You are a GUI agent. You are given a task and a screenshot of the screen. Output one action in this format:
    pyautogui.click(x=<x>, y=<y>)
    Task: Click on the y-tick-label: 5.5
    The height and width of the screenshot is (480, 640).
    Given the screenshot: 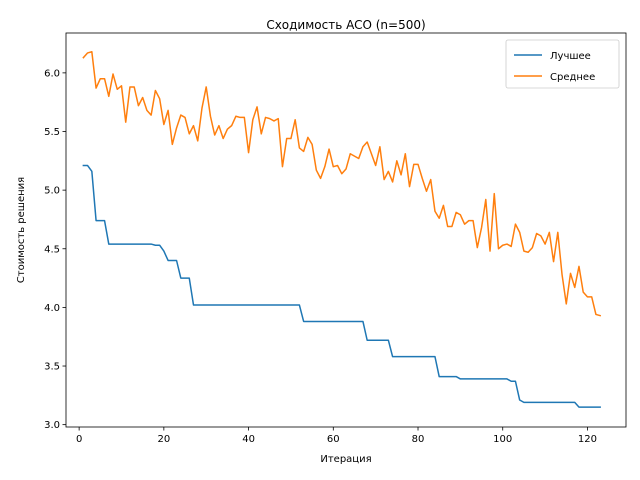 What is the action you would take?
    pyautogui.click(x=52, y=132)
    